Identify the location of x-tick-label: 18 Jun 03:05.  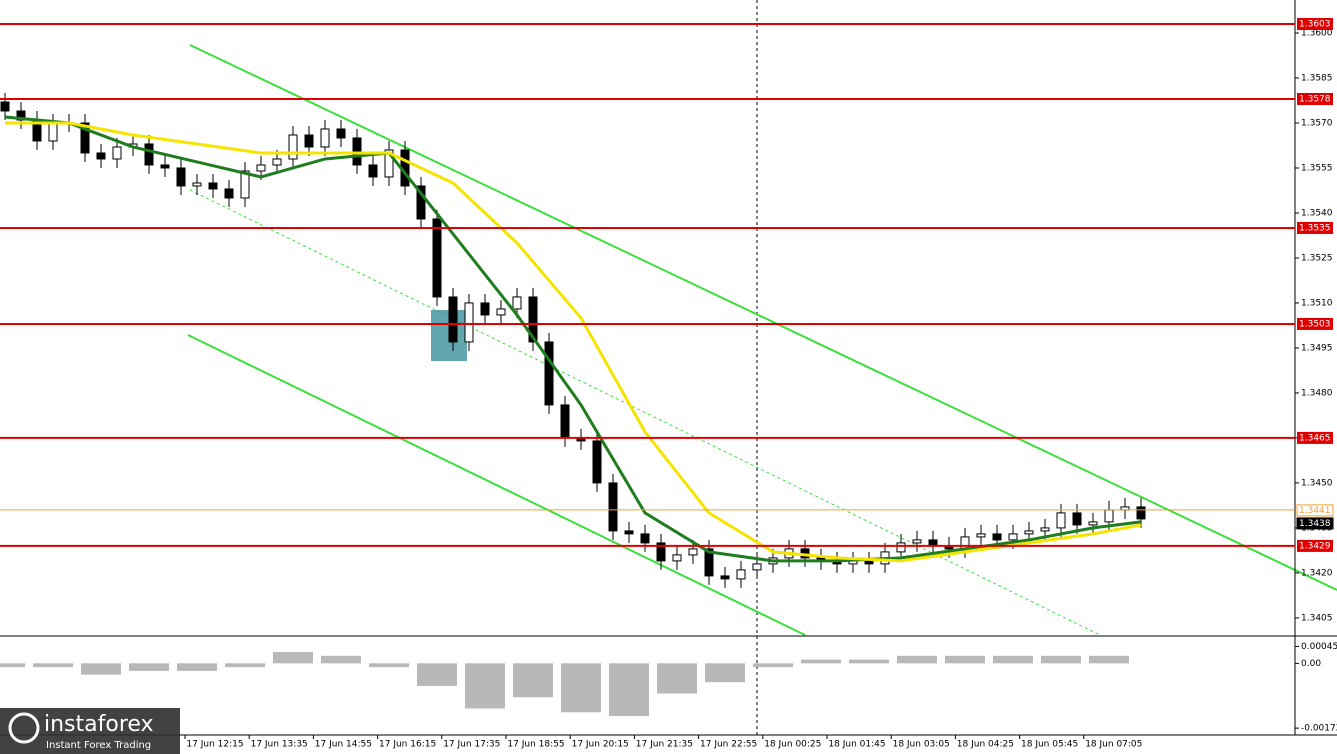
(921, 745).